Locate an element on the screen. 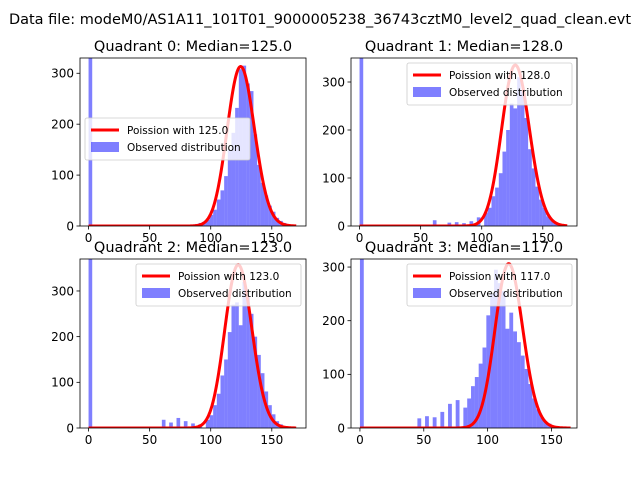 The height and width of the screenshot is (480, 640). legend: Poission with 125.0 Observed distribution is located at coordinates (167, 139).